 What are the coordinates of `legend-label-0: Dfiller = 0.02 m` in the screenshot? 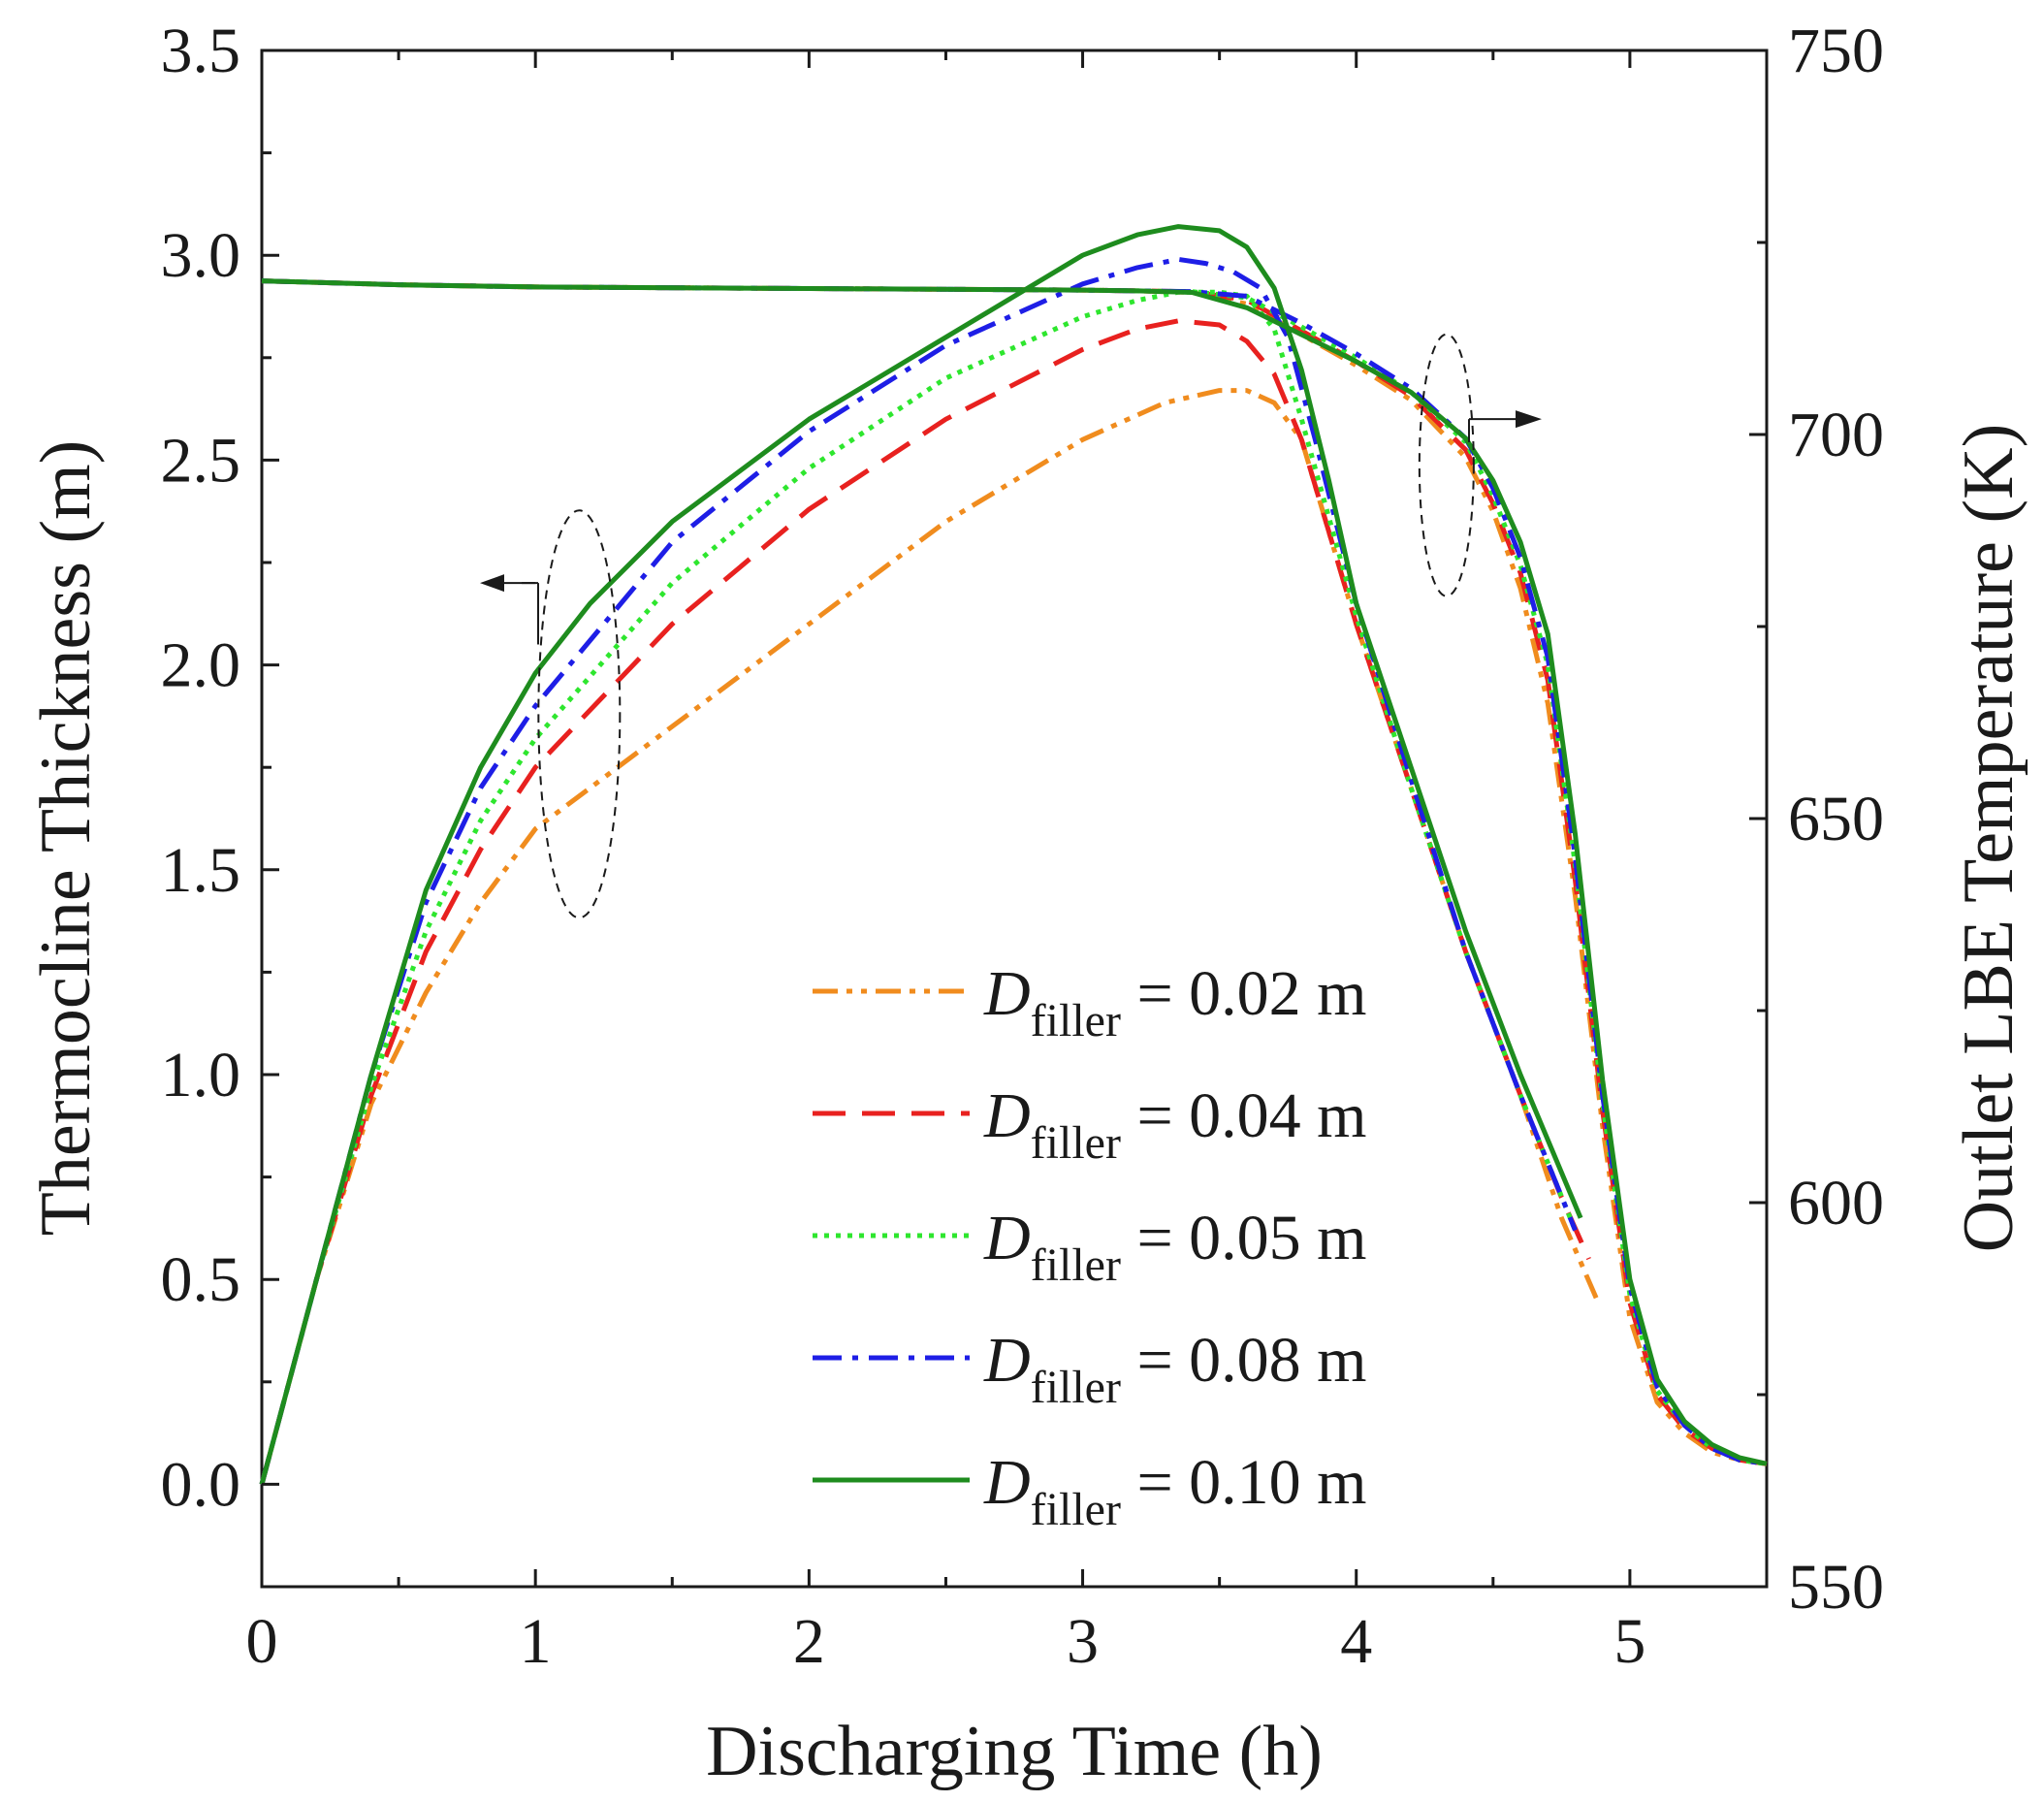 It's located at (1175, 1002).